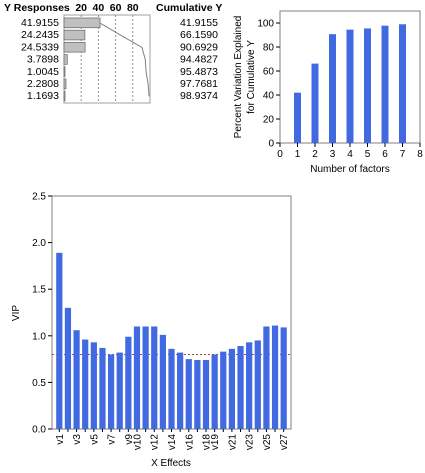  Describe the element at coordinates (60, 439) in the screenshot. I see `x-tick-label: v1` at that location.